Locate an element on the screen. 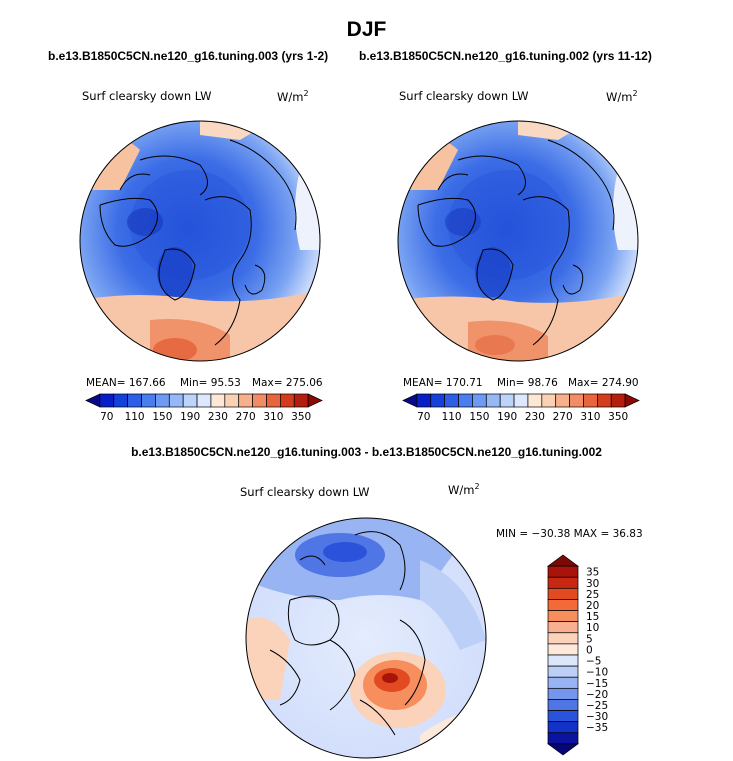 This screenshot has width=733, height=761. map-panel-1-border is located at coordinates (200, 241).